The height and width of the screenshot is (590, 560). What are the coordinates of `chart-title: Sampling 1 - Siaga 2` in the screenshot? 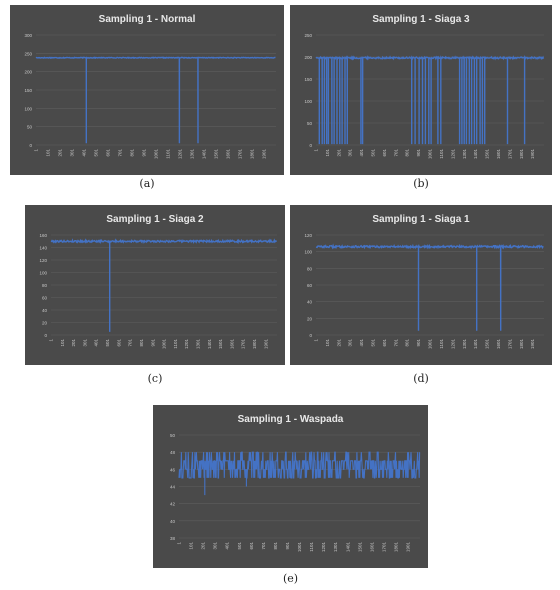 It's located at (155, 219).